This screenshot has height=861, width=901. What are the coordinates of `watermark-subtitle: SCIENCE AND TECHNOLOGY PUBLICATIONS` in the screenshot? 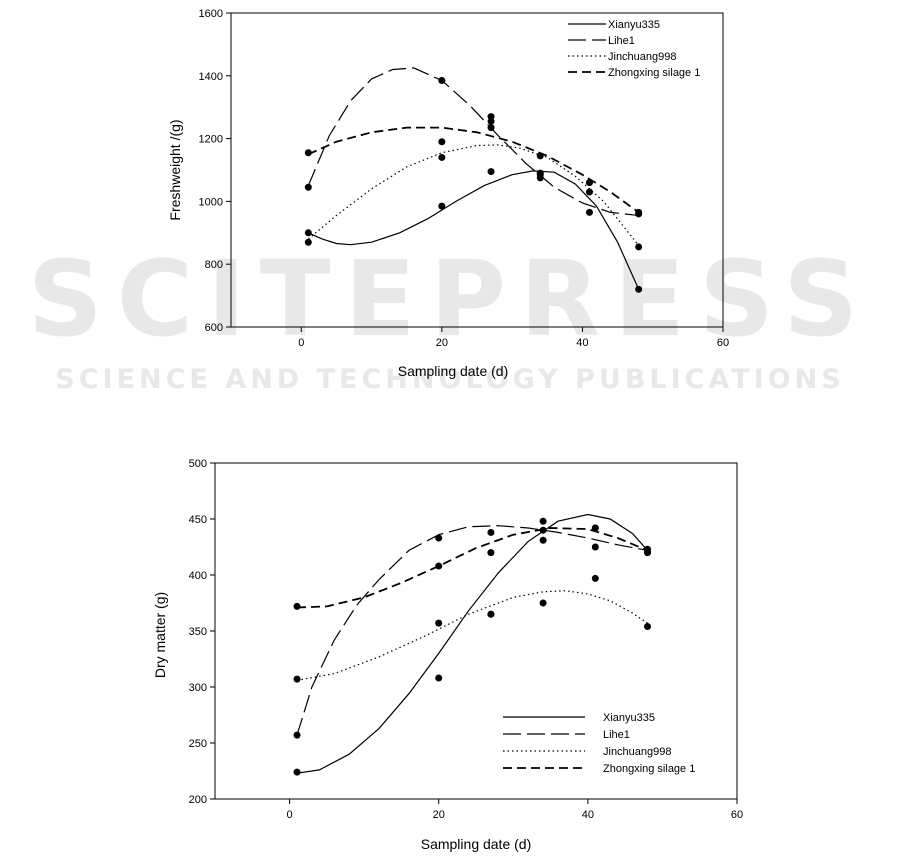 It's located at (449, 379).